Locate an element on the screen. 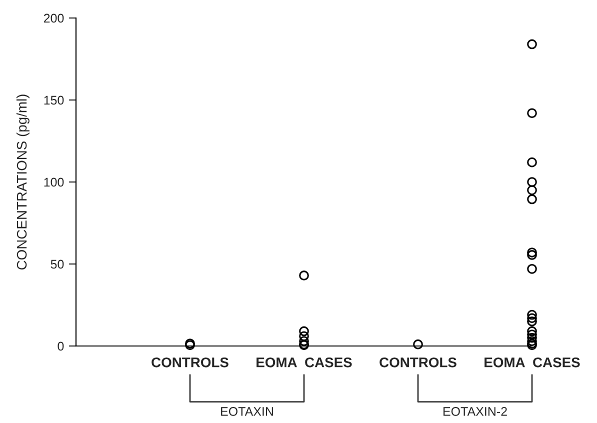 The width and height of the screenshot is (597, 423). y-axis-title: CONCENTRATIONS (pg/ml) is located at coordinates (23, 182).